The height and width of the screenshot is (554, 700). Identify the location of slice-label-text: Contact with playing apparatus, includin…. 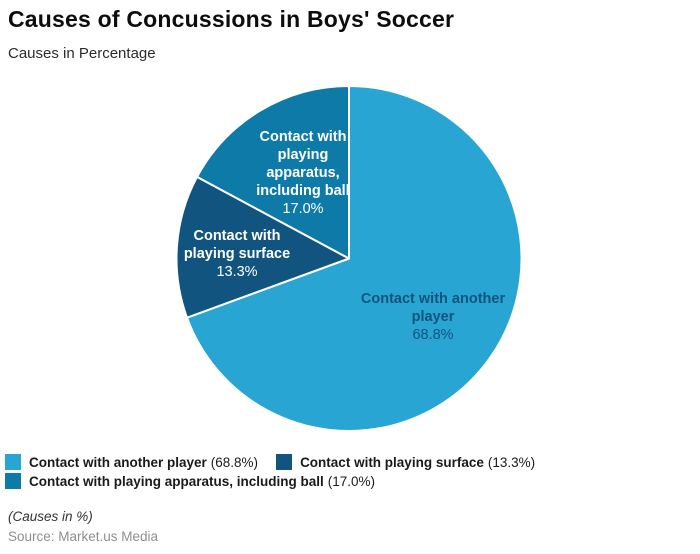
(303, 164).